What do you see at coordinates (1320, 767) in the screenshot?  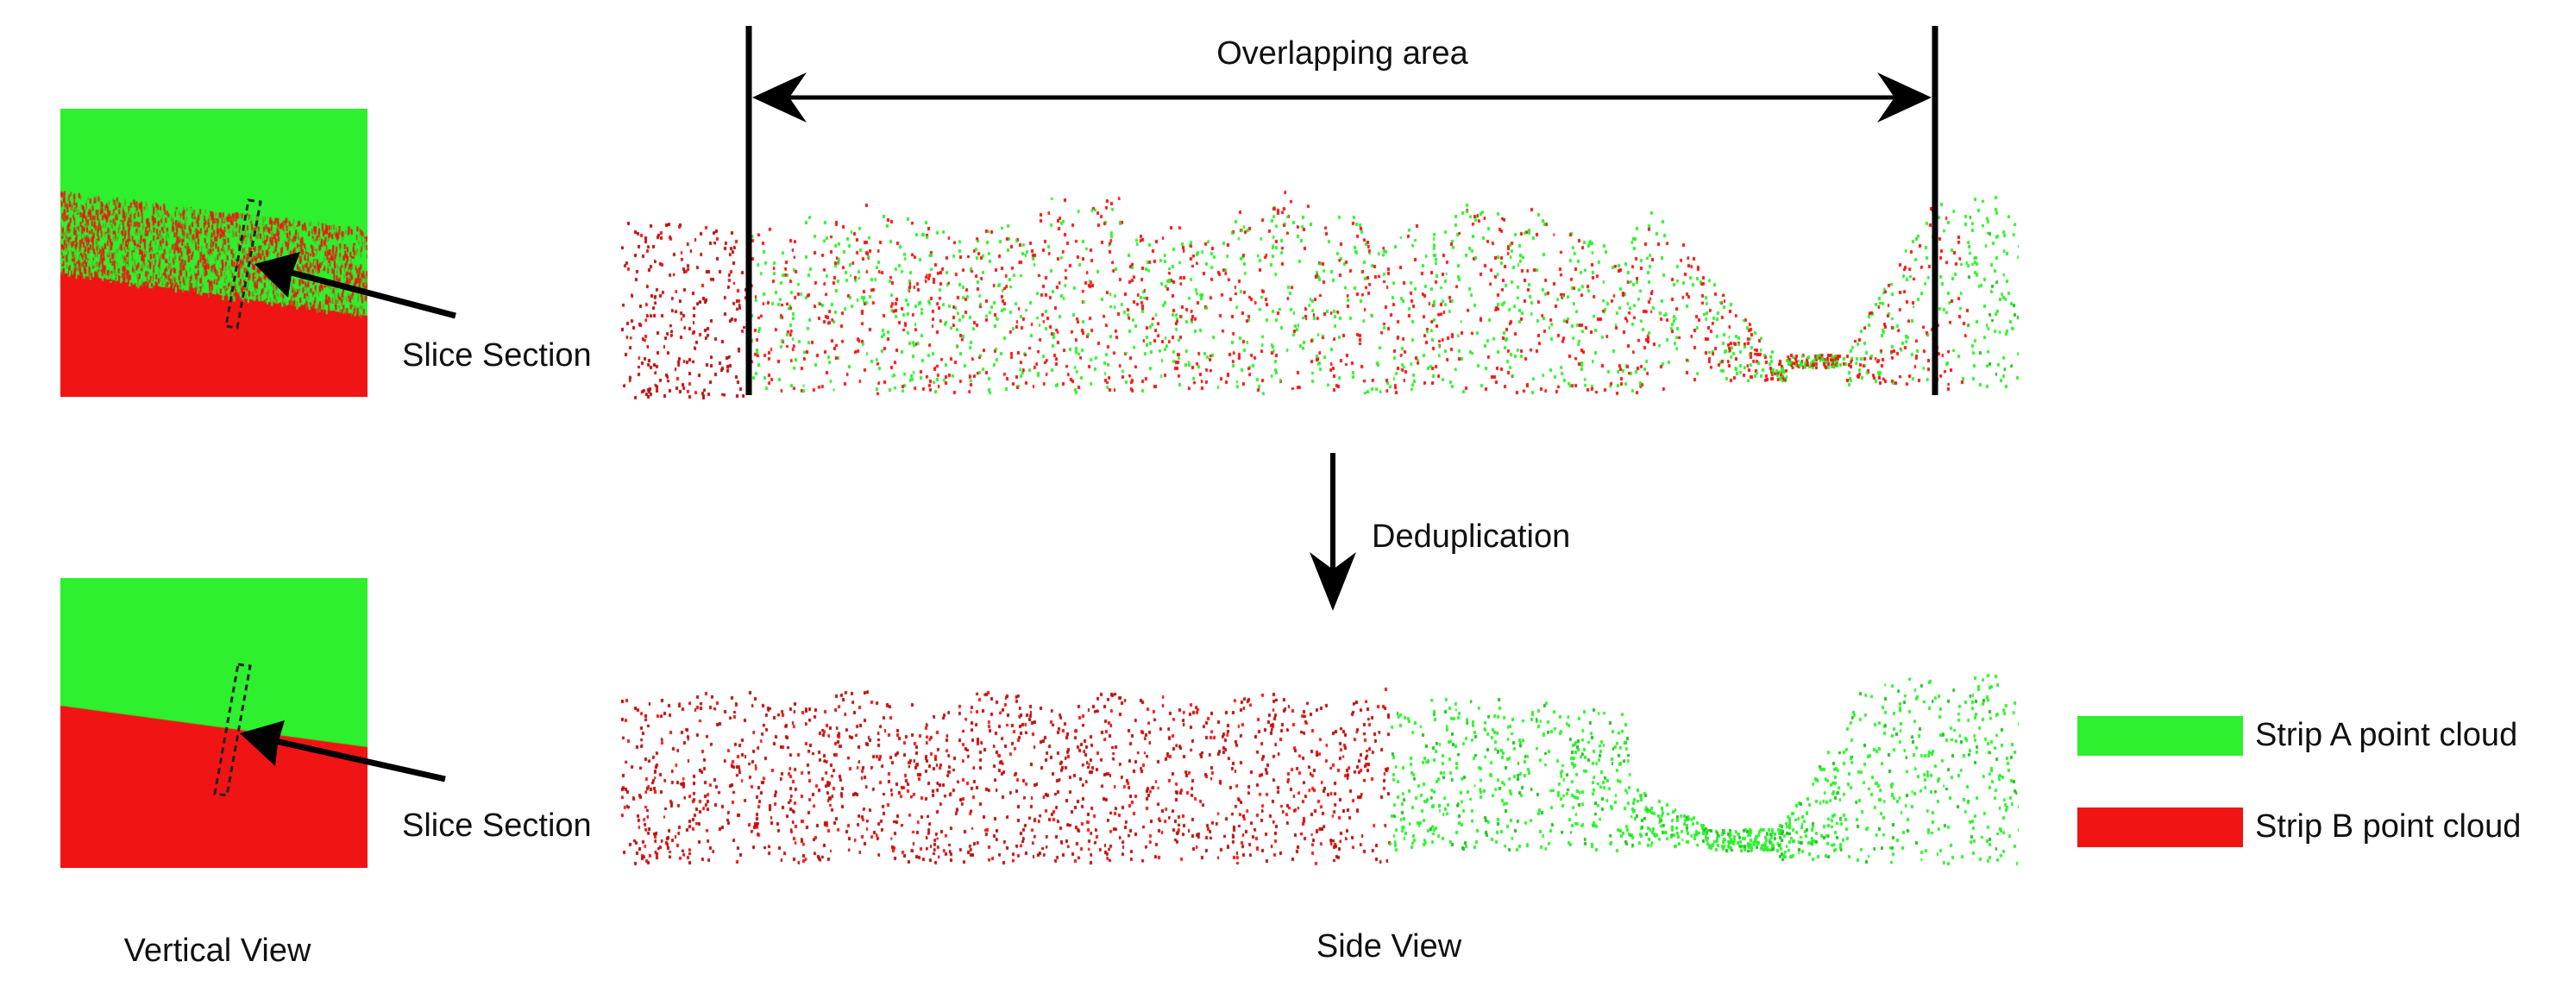 I see `bottom-side-view-point-cloud` at bounding box center [1320, 767].